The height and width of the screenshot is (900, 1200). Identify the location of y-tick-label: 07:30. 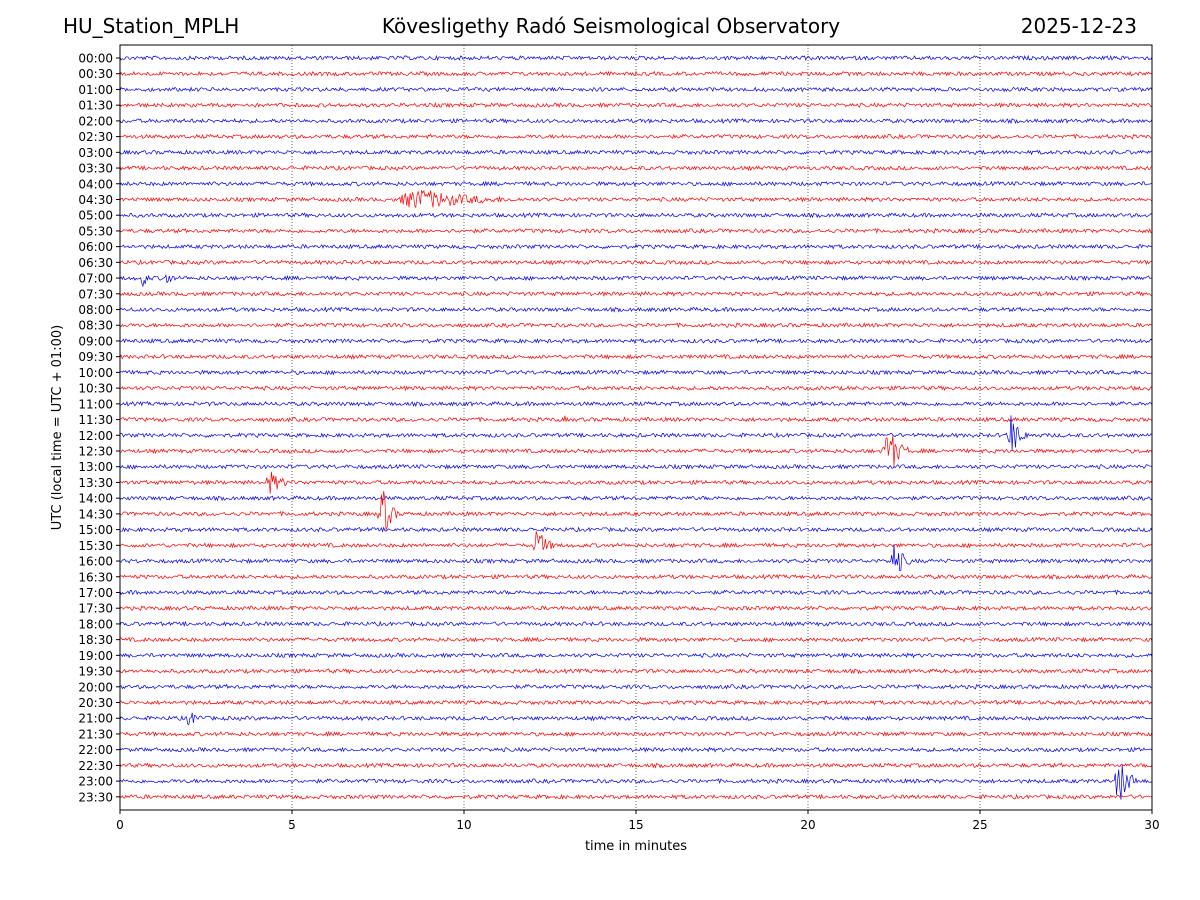
(95, 294).